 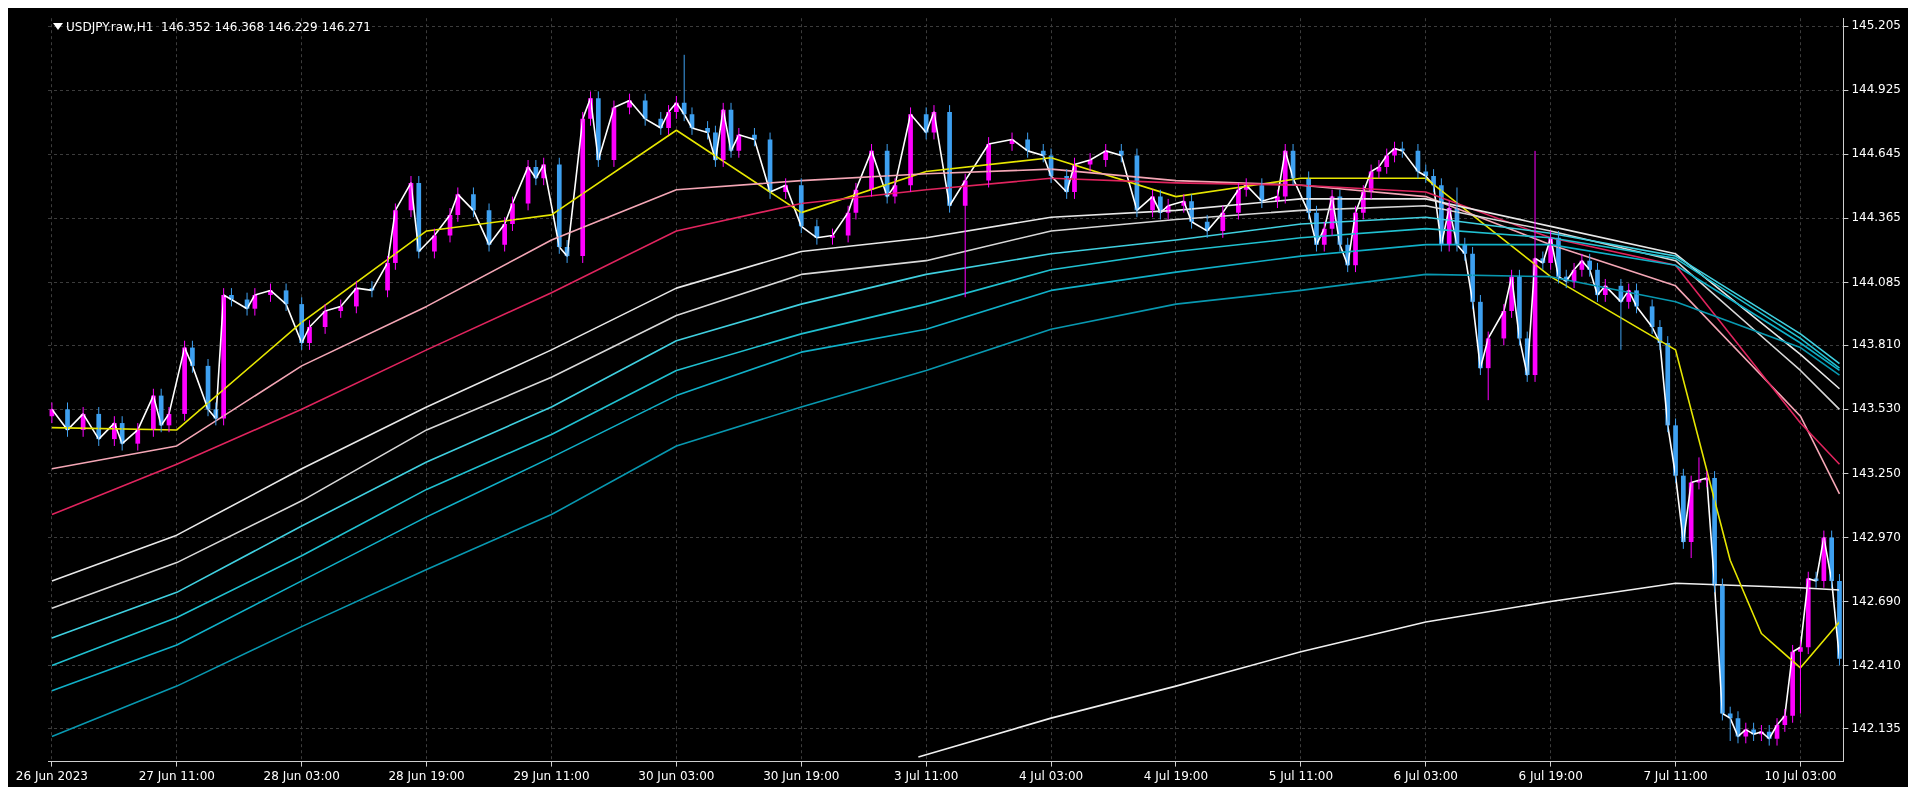 What do you see at coordinates (1876, 727) in the screenshot?
I see `y-tick-label: 142.135` at bounding box center [1876, 727].